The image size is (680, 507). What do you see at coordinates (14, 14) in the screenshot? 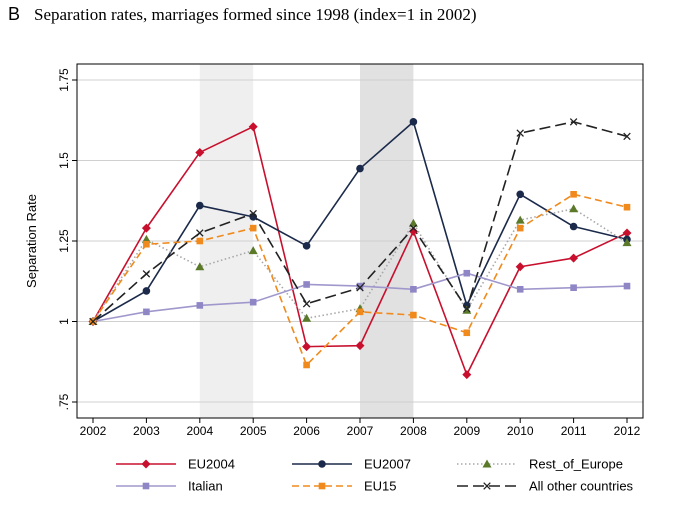
I see `panel-label: B` at bounding box center [14, 14].